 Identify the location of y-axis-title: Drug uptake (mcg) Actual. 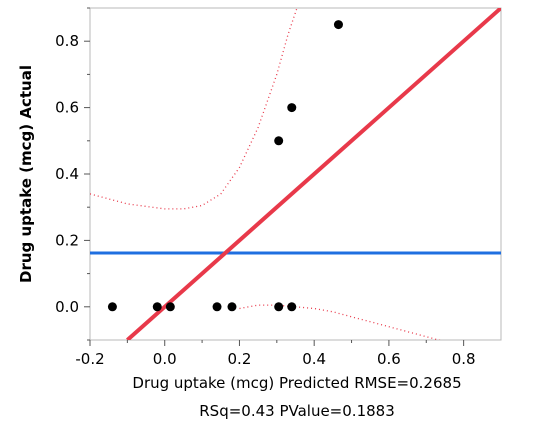
(26, 174).